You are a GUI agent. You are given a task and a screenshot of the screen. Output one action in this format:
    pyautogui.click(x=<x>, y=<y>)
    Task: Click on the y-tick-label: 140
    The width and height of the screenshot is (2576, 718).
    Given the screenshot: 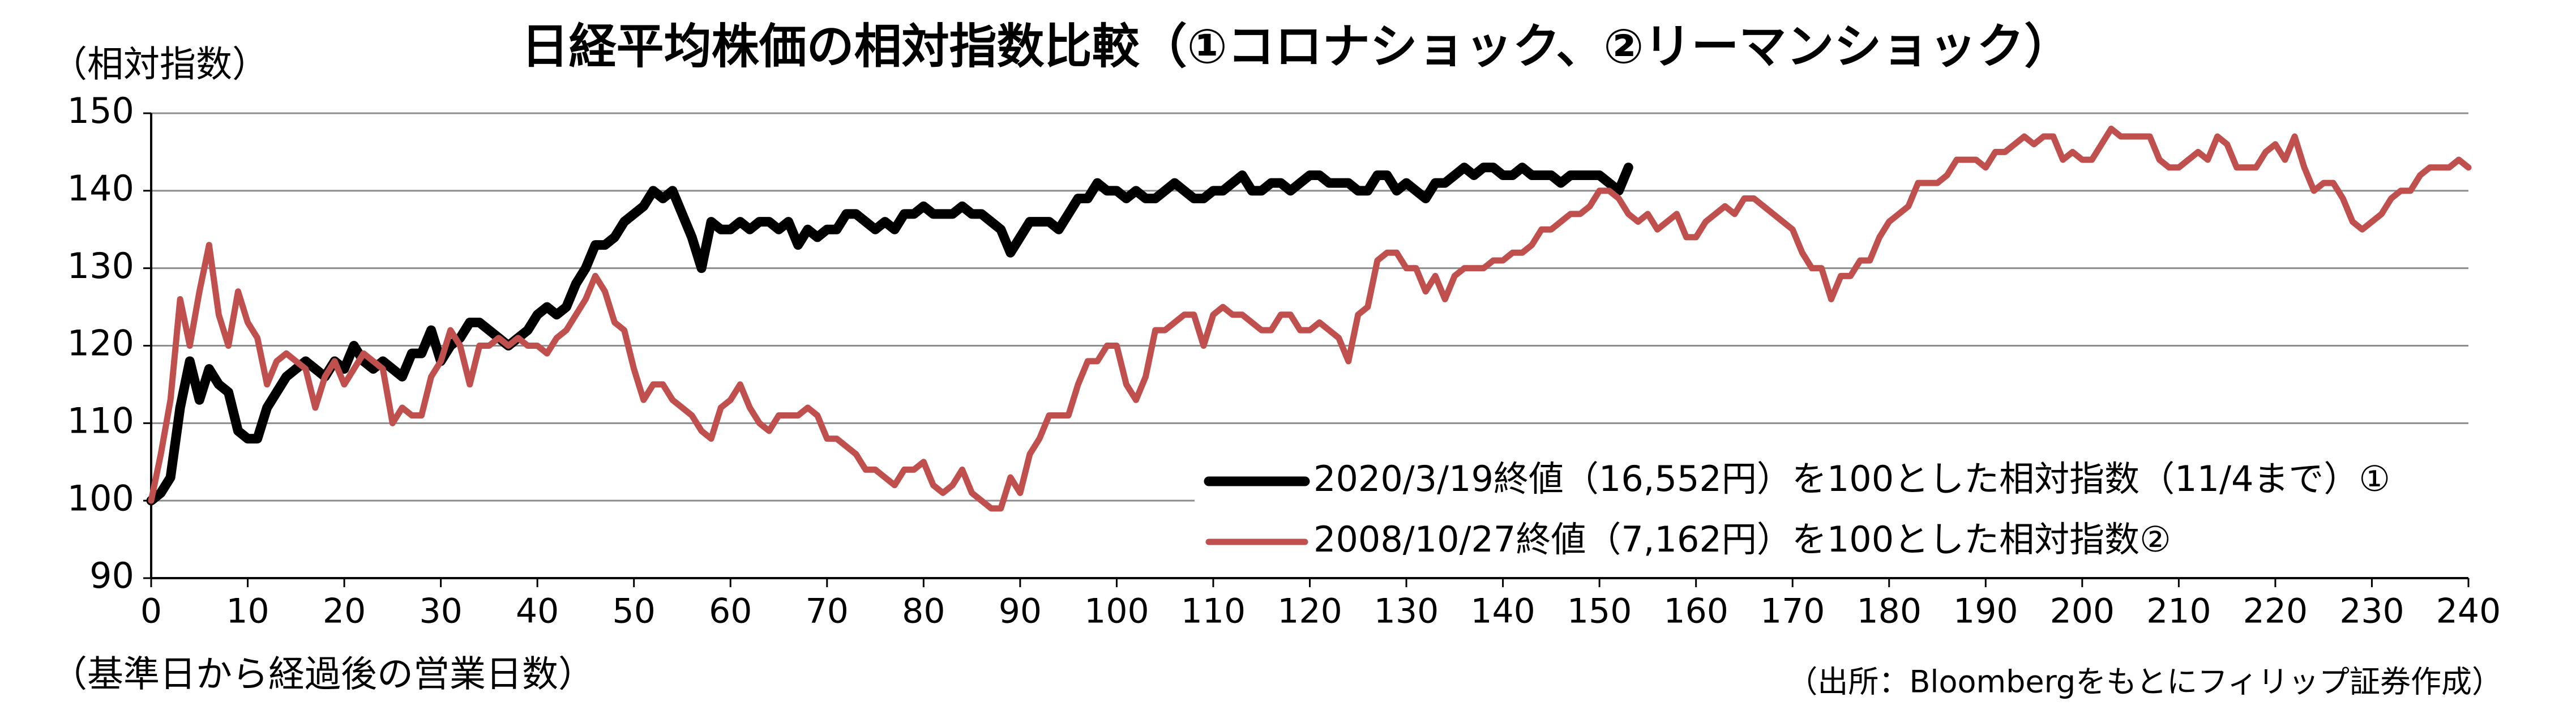 What is the action you would take?
    pyautogui.click(x=100, y=188)
    